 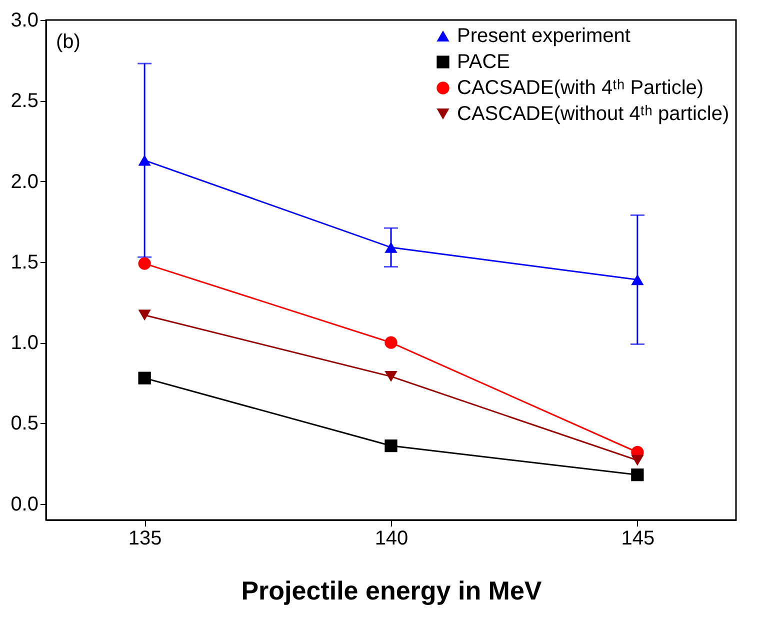 What do you see at coordinates (24, 101) in the screenshot?
I see `y-tick-label: 2.5` at bounding box center [24, 101].